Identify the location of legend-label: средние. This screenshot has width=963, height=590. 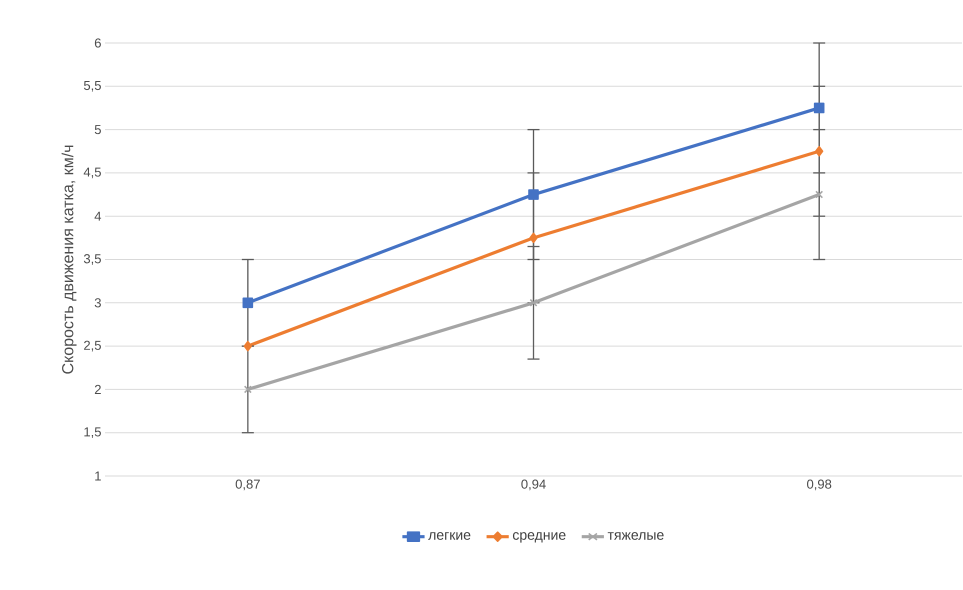
(539, 537).